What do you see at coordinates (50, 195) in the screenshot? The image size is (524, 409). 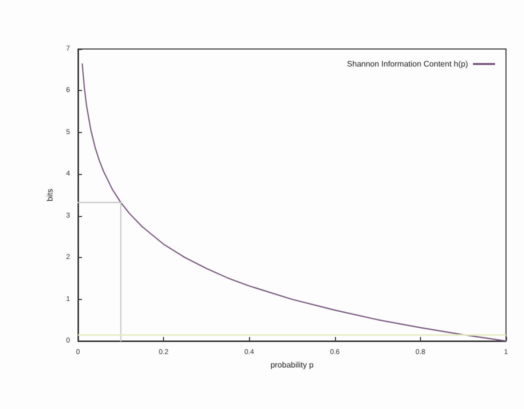 I see `y-axis-title: bits` at bounding box center [50, 195].